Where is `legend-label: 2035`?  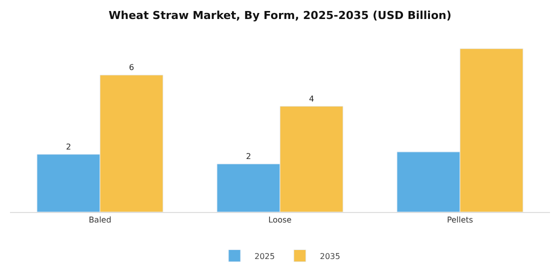 legend-label: 2035 is located at coordinates (330, 256).